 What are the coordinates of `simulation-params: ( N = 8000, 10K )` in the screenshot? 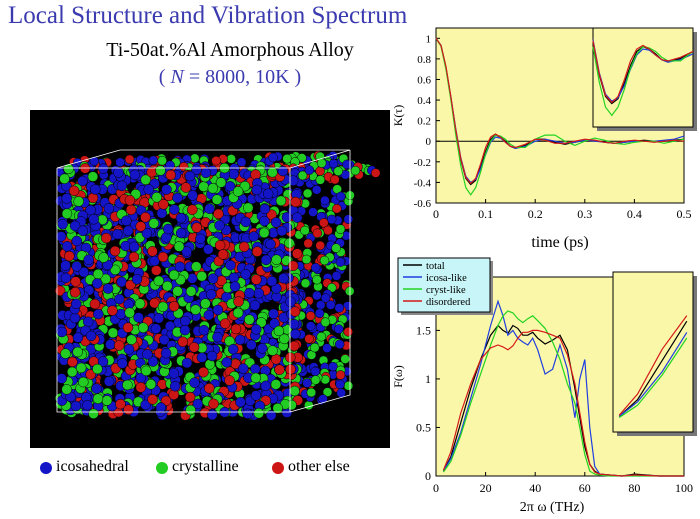 It's located at (230, 77).